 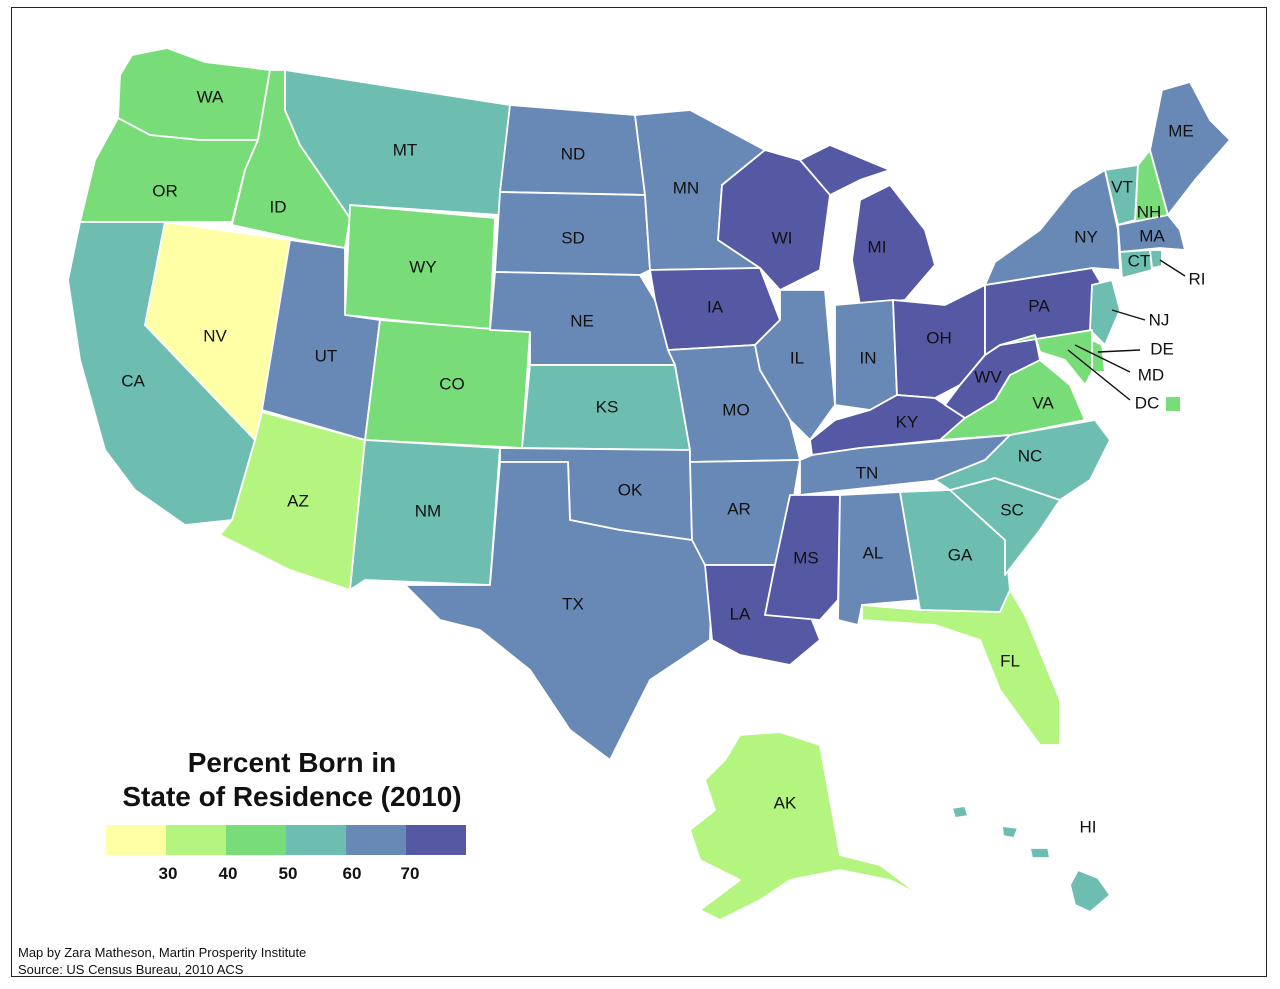 What do you see at coordinates (630, 489) in the screenshot?
I see `state-label-OK: OK` at bounding box center [630, 489].